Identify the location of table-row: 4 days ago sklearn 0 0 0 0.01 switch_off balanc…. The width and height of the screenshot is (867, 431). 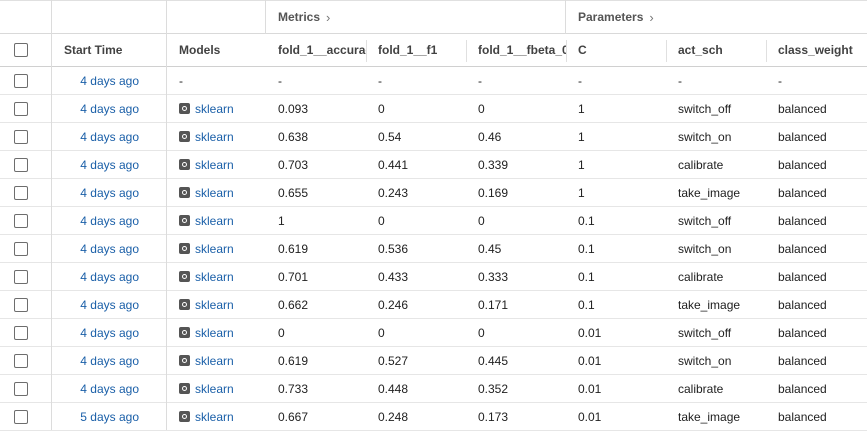
(433, 333).